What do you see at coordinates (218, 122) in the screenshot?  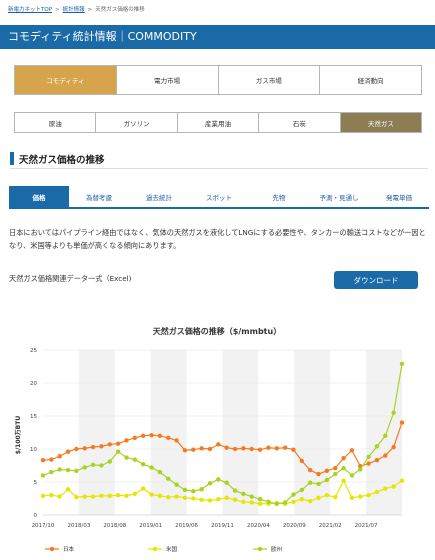 I see `subtab-industrial-oil: 産業用油` at bounding box center [218, 122].